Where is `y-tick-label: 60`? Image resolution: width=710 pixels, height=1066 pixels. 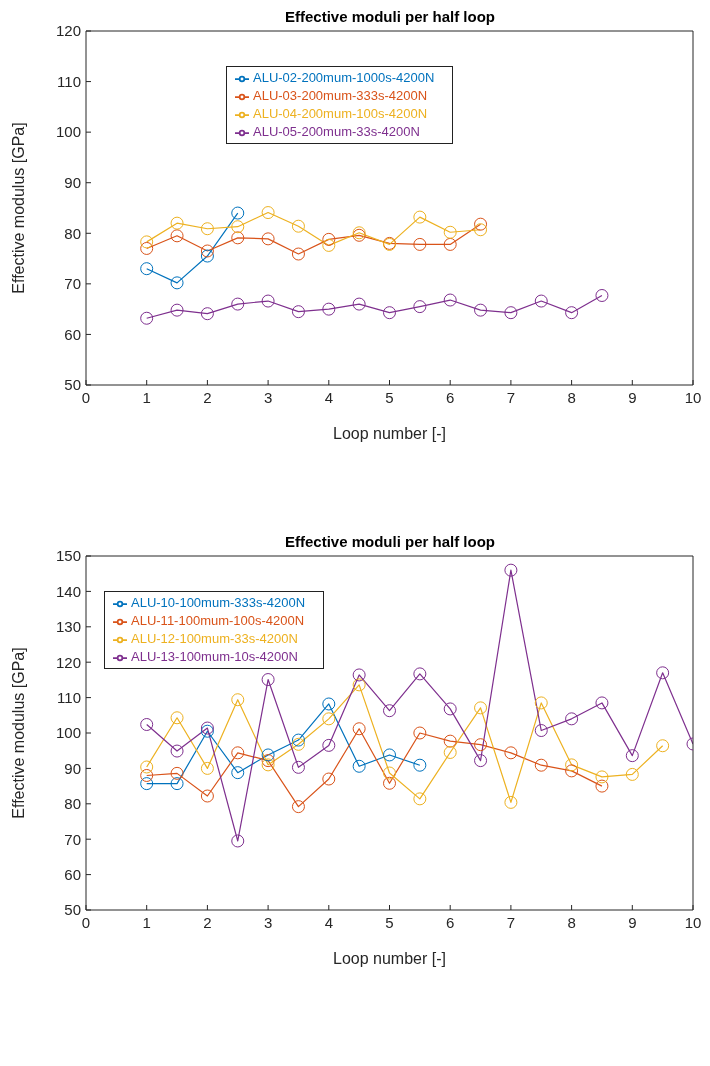
y-tick-label: 60 is located at coordinates (72, 874).